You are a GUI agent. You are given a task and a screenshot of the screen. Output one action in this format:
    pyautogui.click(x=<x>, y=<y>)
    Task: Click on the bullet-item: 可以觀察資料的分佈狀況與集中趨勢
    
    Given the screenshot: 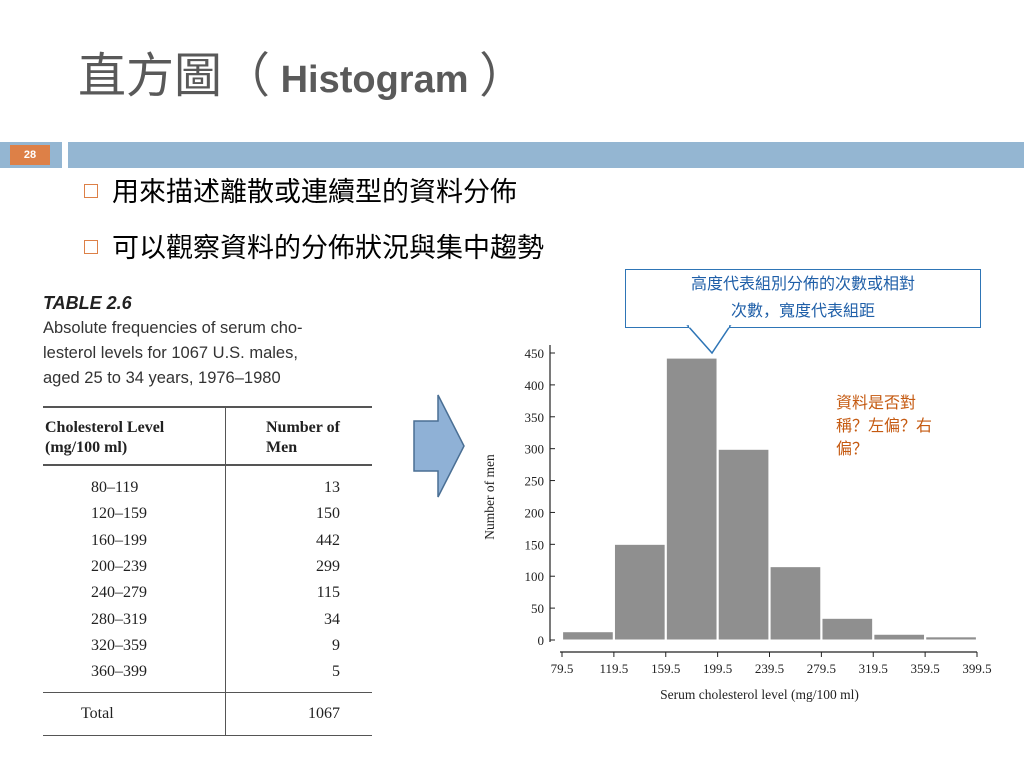 What is the action you would take?
    pyautogui.click(x=314, y=245)
    